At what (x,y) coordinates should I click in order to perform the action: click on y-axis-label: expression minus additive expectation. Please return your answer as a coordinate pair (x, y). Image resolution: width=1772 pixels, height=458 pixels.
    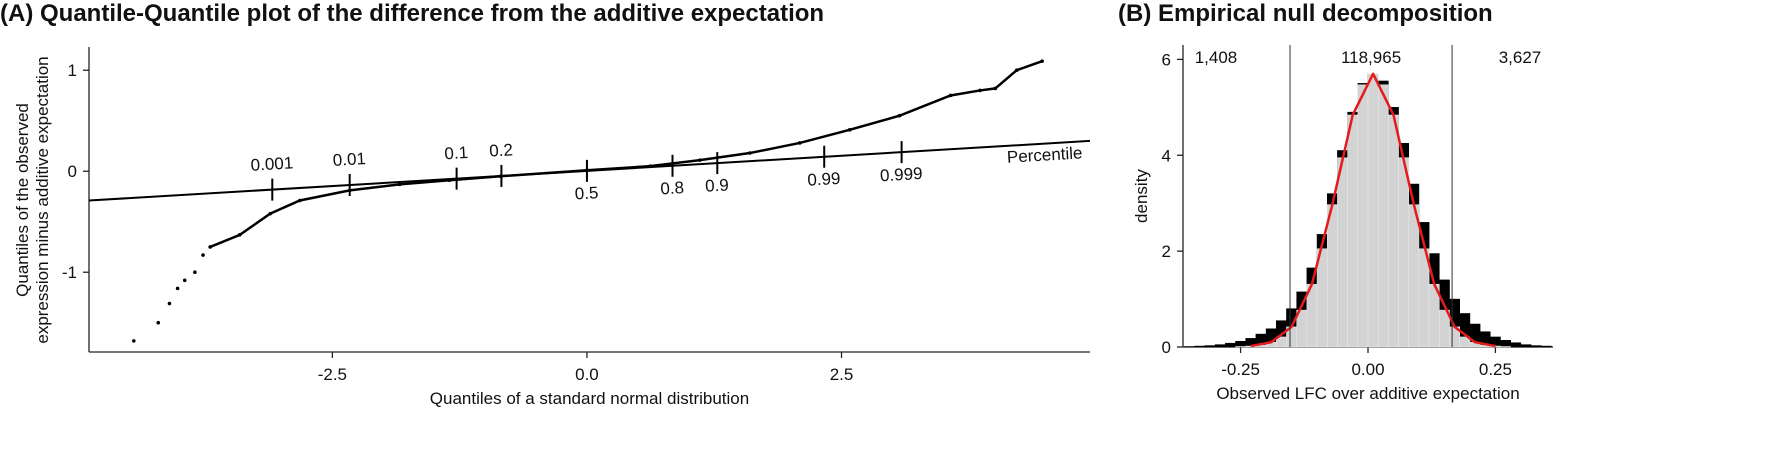
    Looking at the image, I should click on (42, 199).